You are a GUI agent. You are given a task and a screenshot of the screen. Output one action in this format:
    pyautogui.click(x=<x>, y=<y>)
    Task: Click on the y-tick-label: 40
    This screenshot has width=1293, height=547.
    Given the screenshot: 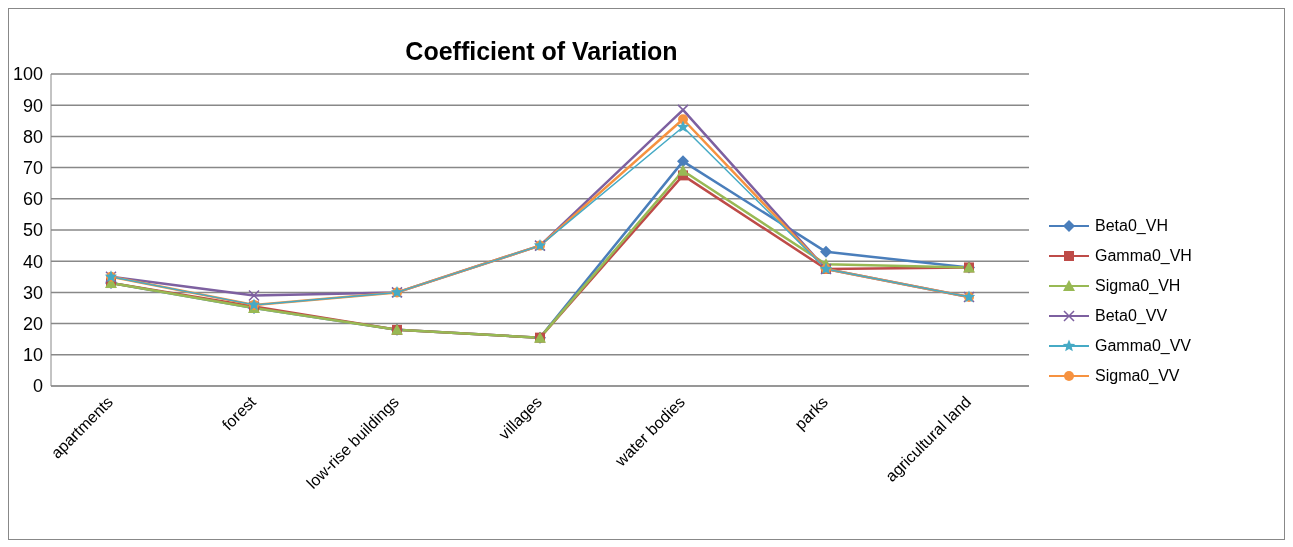 What is the action you would take?
    pyautogui.click(x=32, y=261)
    